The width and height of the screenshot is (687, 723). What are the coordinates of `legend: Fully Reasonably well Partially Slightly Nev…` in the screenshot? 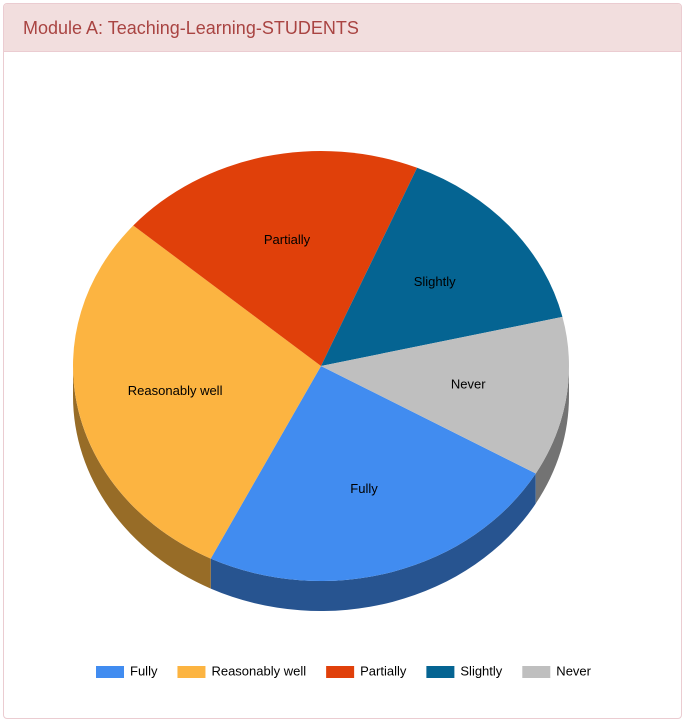 It's located at (344, 670).